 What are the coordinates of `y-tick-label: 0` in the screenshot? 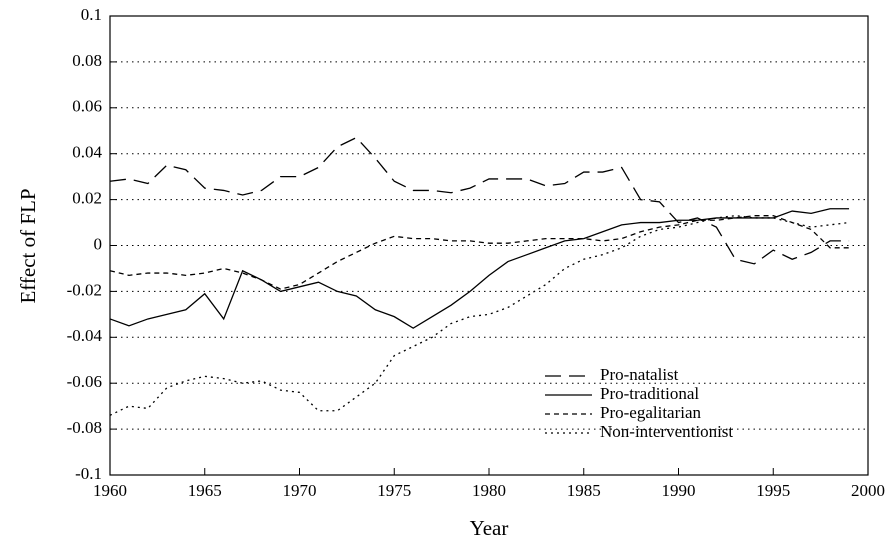 It's located at (98, 243).